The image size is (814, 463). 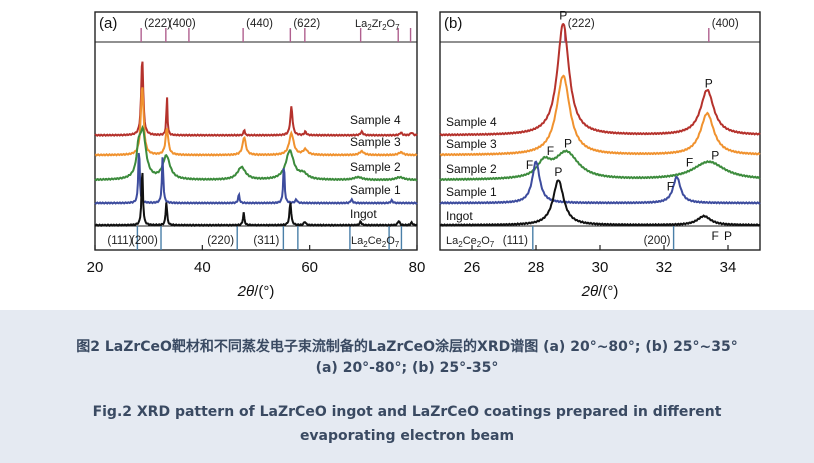 I want to click on x-tick-label: 40, so click(x=202, y=267).